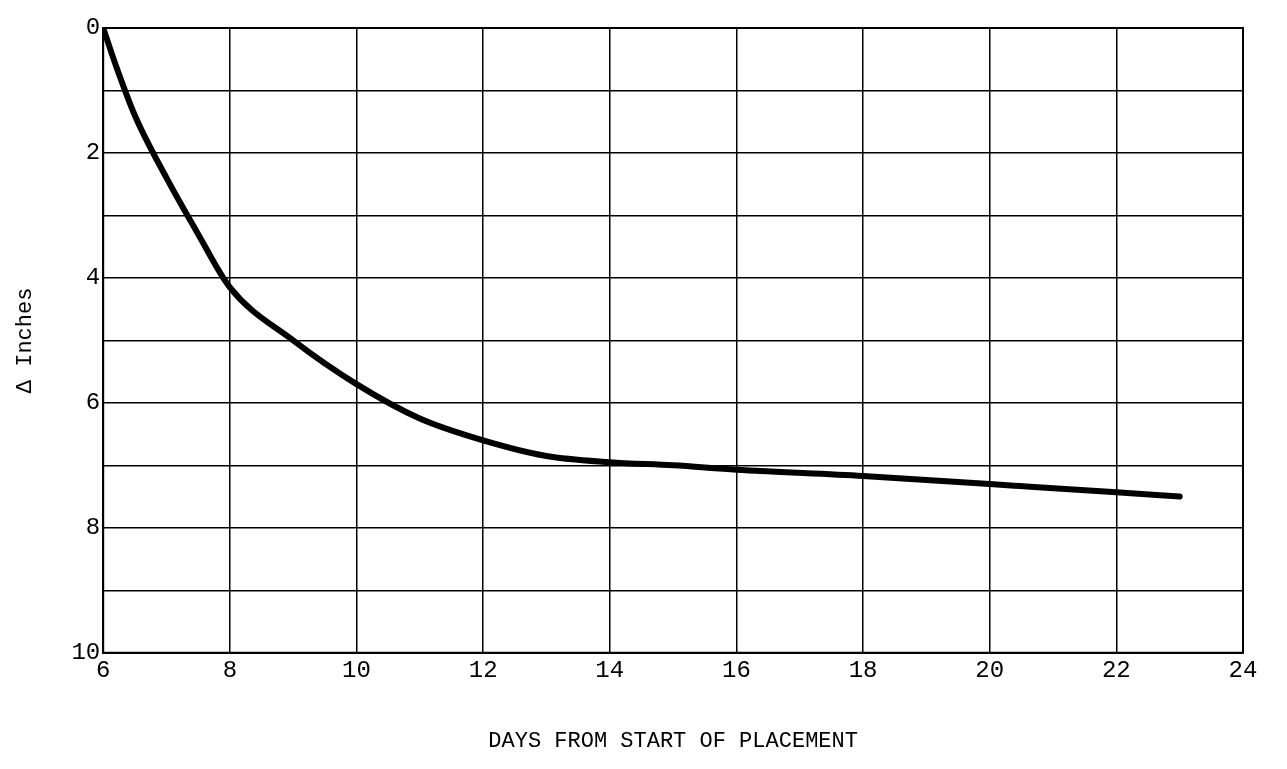  Describe the element at coordinates (93, 28) in the screenshot. I see `y-tick-label: 0` at that location.